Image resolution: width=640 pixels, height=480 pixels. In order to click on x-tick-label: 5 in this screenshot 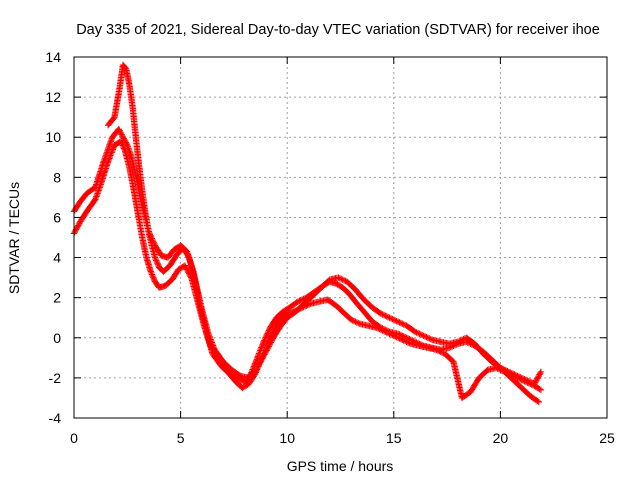, I will do `click(181, 438)`.